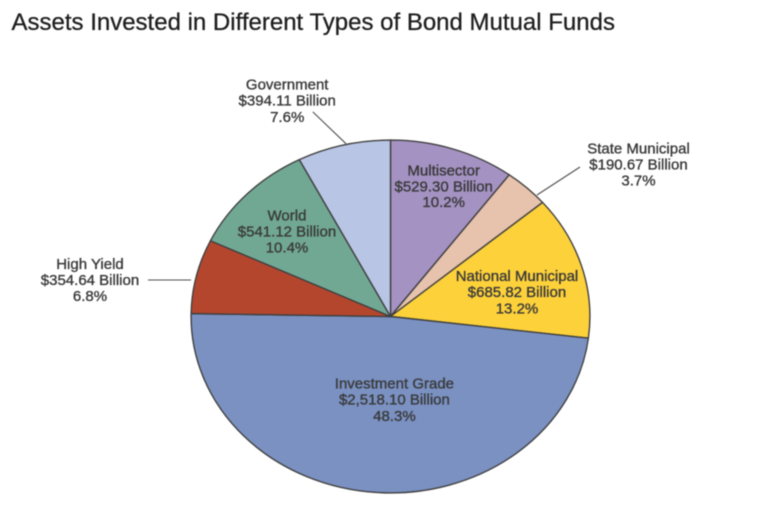 This screenshot has width=761, height=510. What do you see at coordinates (638, 181) in the screenshot?
I see `svg-text: 3.7%` at bounding box center [638, 181].